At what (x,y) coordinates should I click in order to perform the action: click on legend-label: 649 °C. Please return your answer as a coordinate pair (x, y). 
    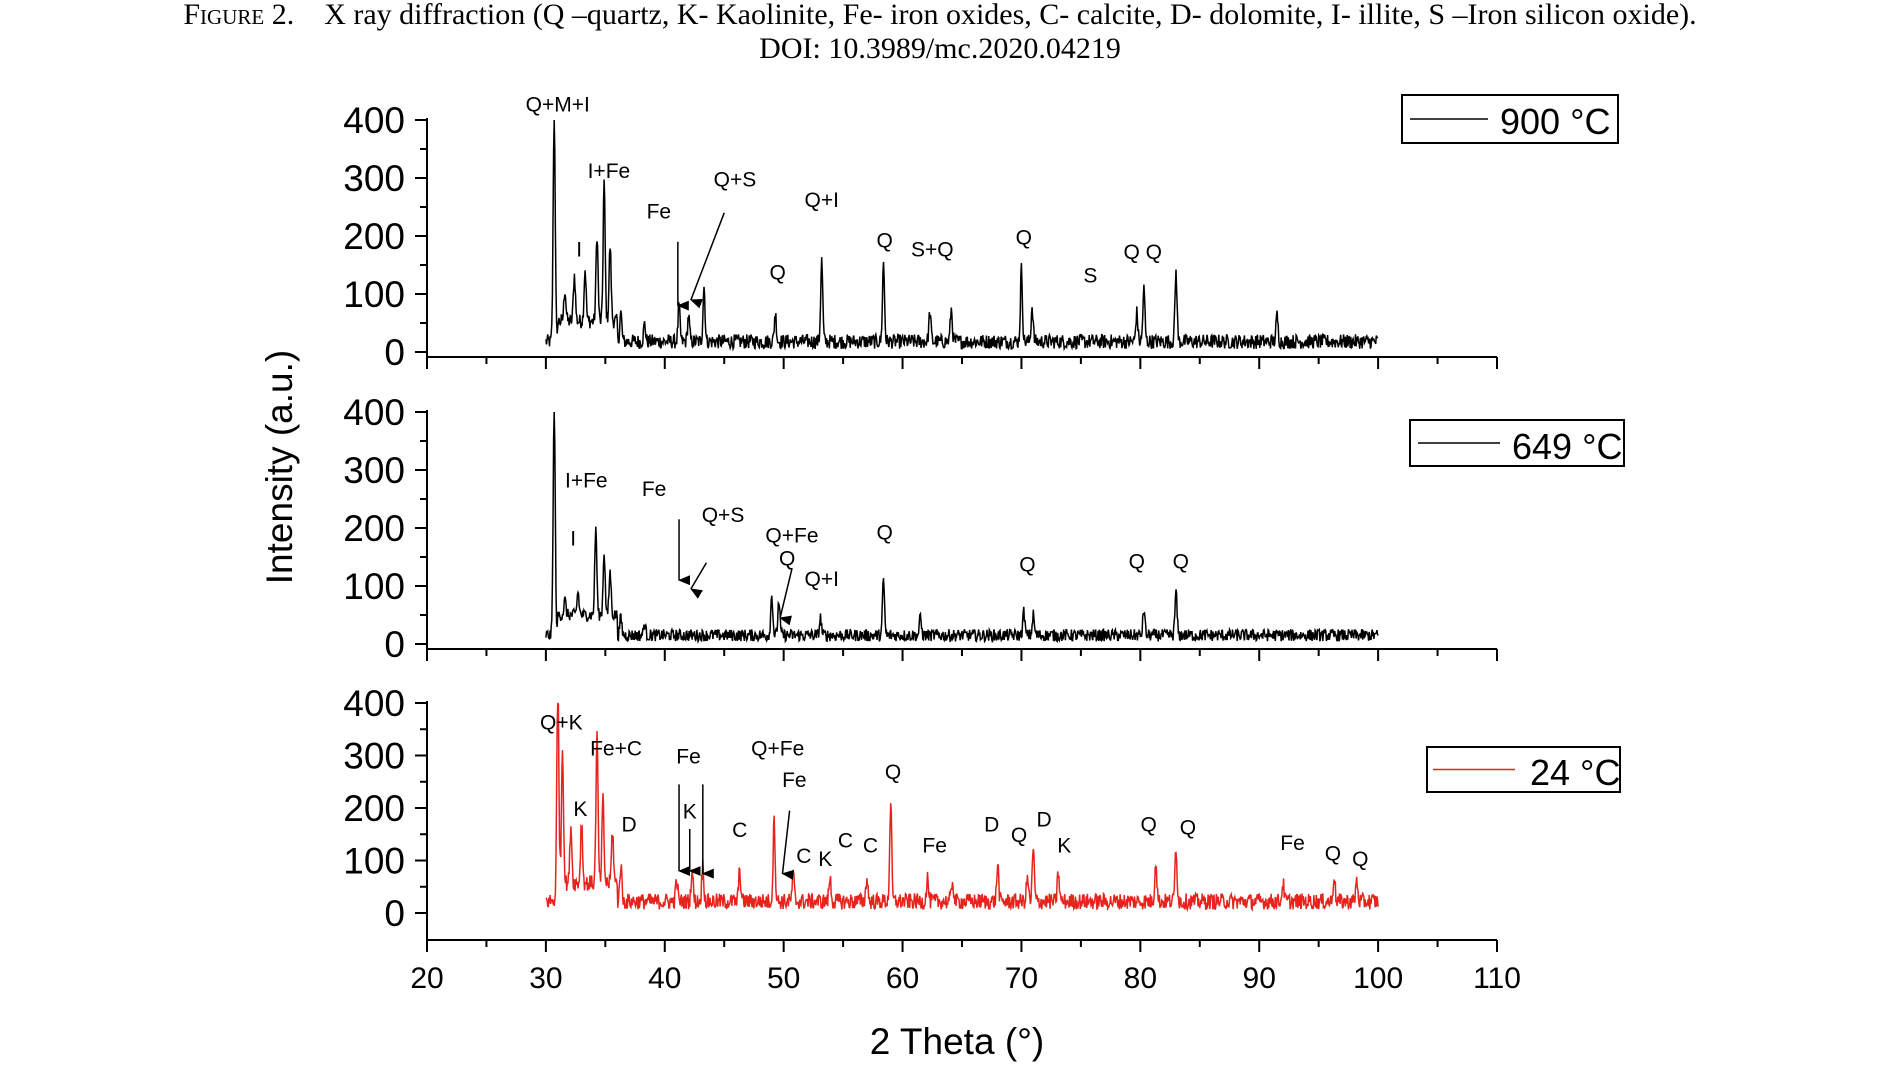
    Looking at the image, I should click on (1567, 446).